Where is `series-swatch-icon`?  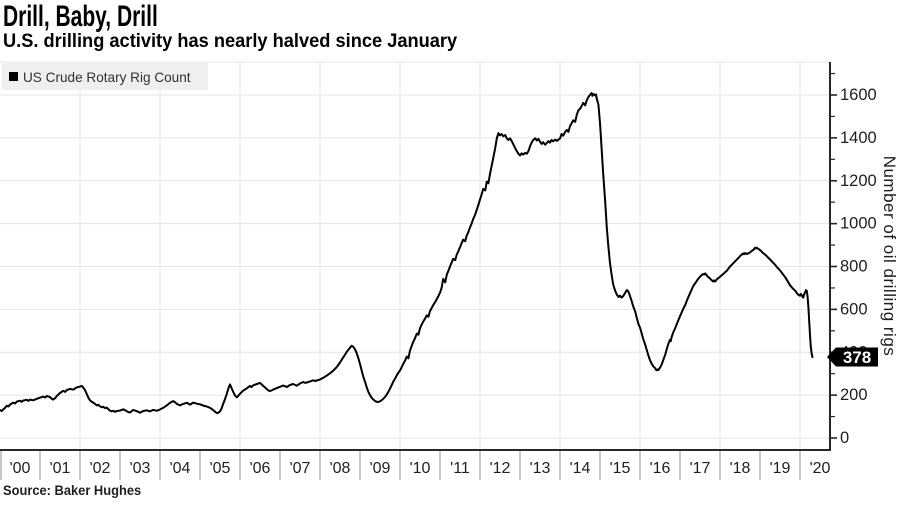 series-swatch-icon is located at coordinates (13, 76).